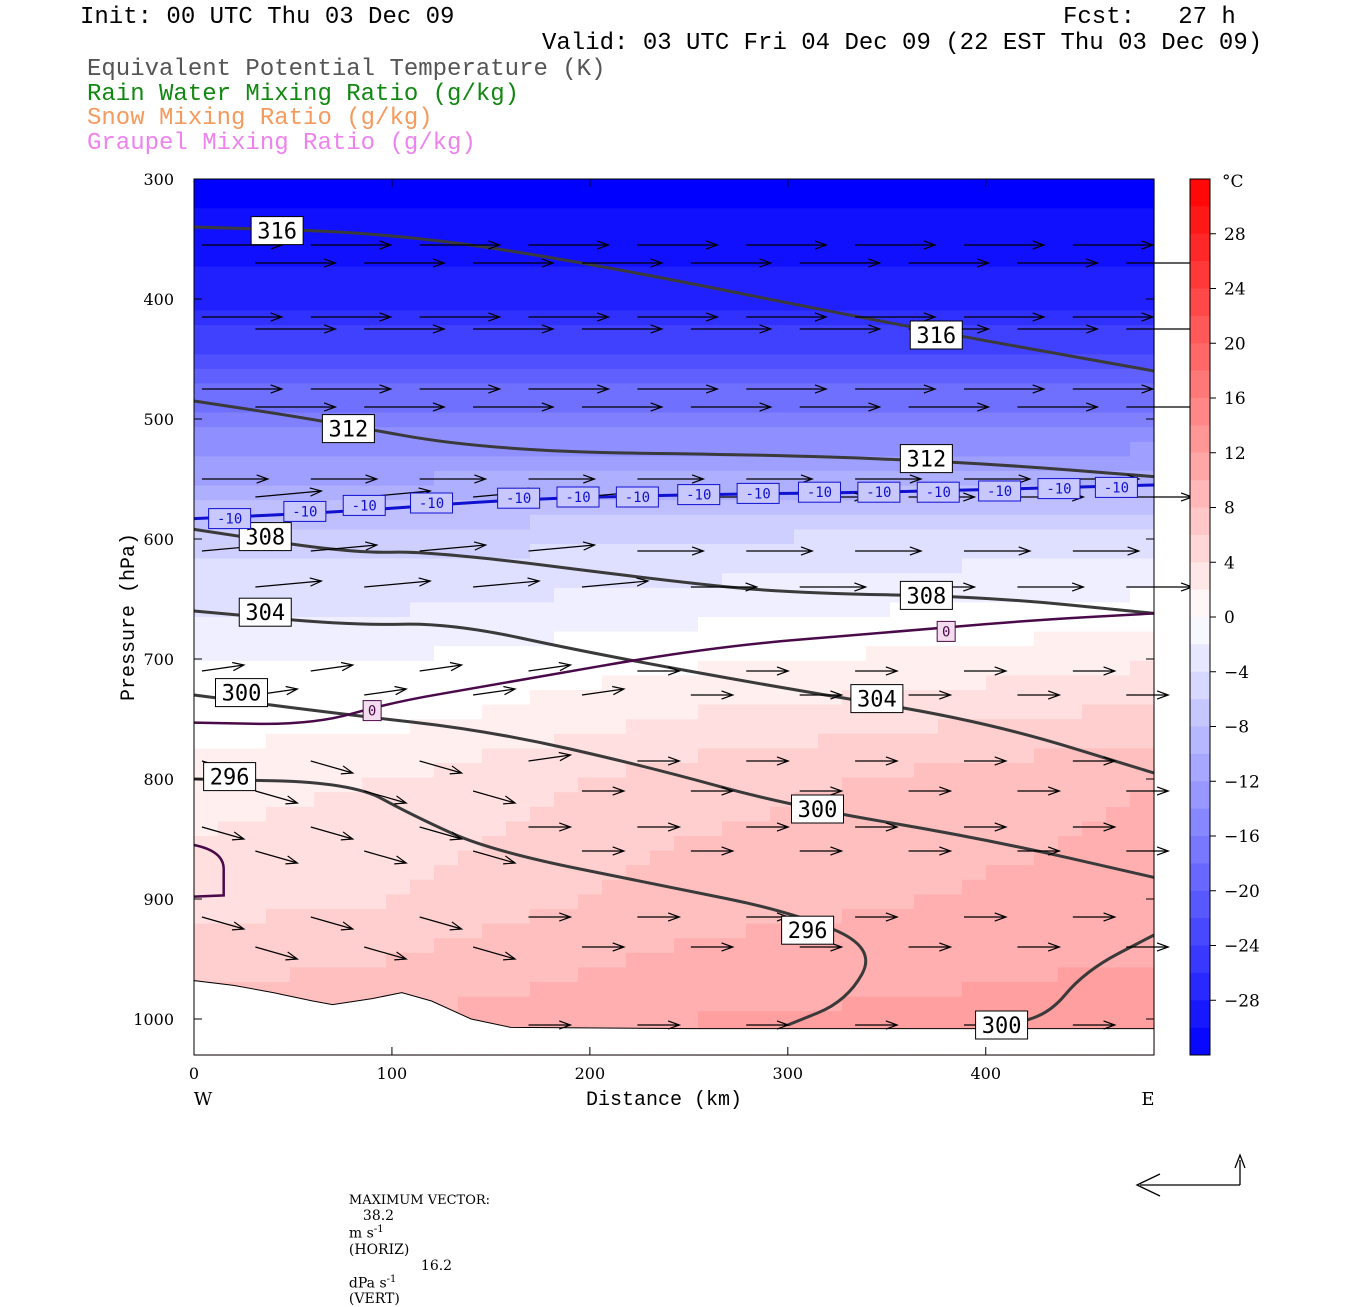 The height and width of the screenshot is (1307, 1350). What do you see at coordinates (436, 1265) in the screenshot?
I see `max-vert-value: 16.2` at bounding box center [436, 1265].